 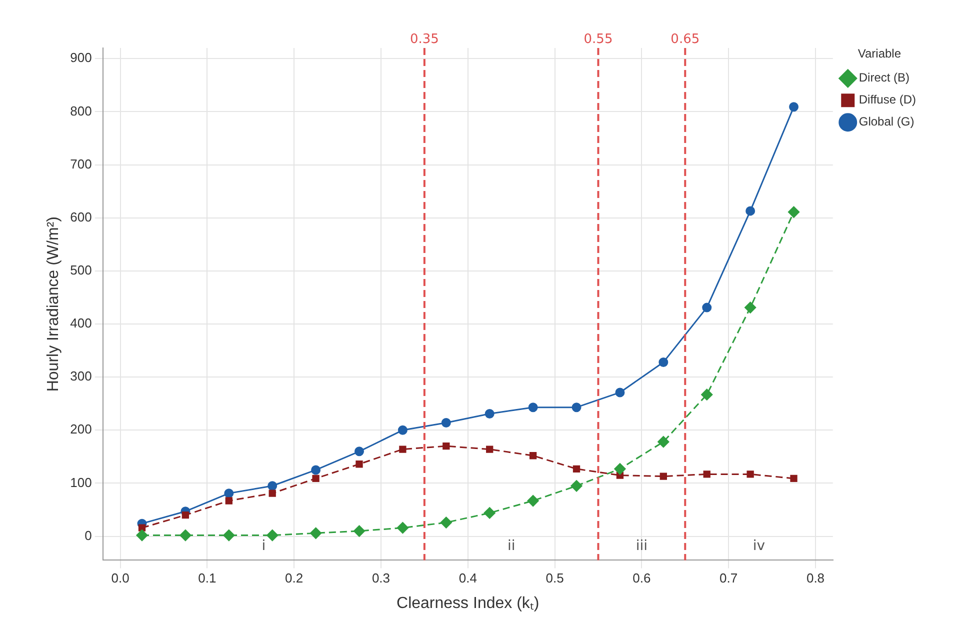 What do you see at coordinates (467, 578) in the screenshot?
I see `x-tick-label: 0.4` at bounding box center [467, 578].